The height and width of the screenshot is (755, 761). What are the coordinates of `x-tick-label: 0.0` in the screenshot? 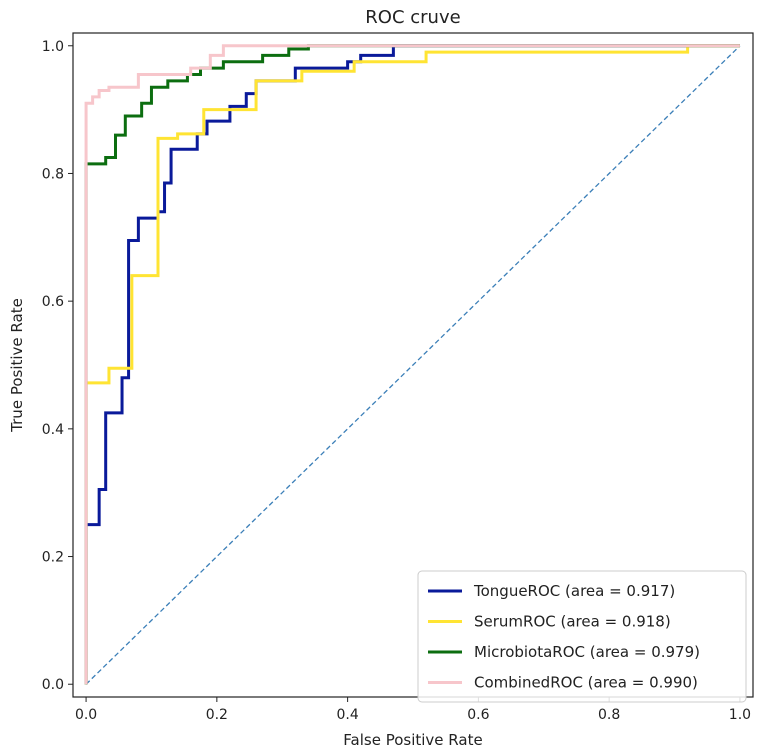 It's located at (86, 715).